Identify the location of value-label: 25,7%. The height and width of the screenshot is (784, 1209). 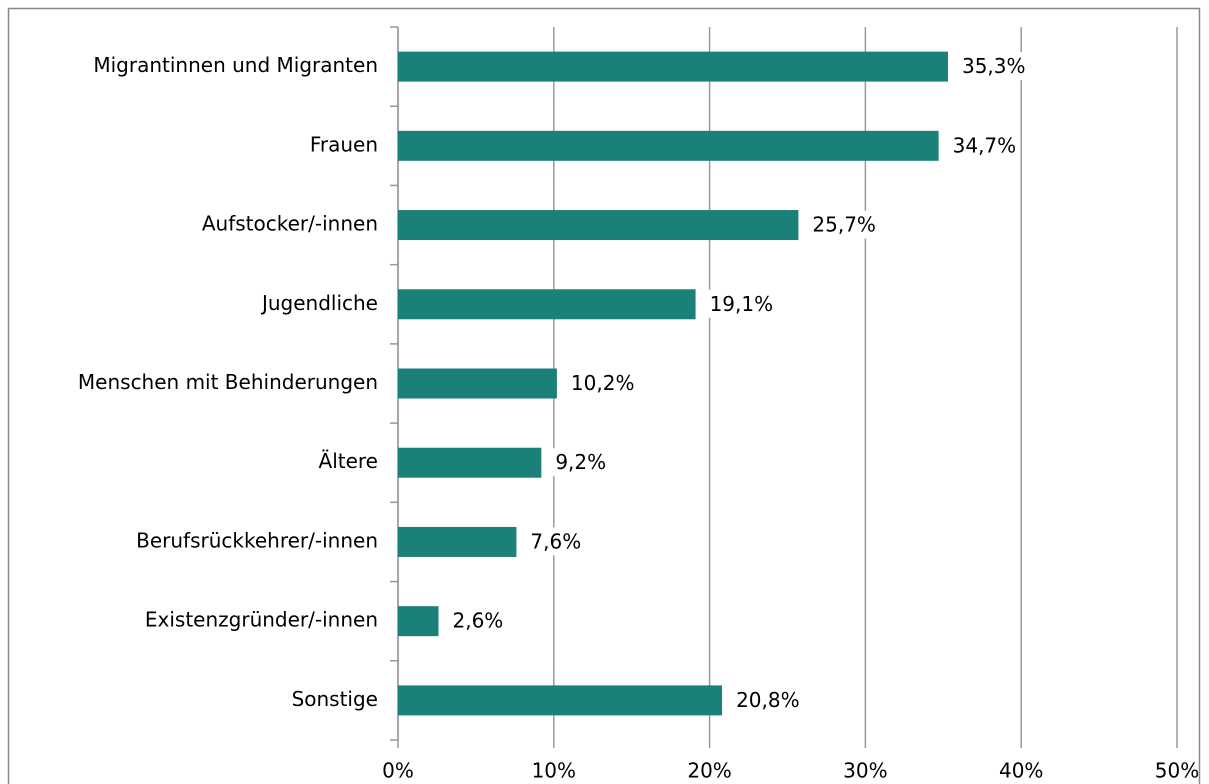
(844, 225).